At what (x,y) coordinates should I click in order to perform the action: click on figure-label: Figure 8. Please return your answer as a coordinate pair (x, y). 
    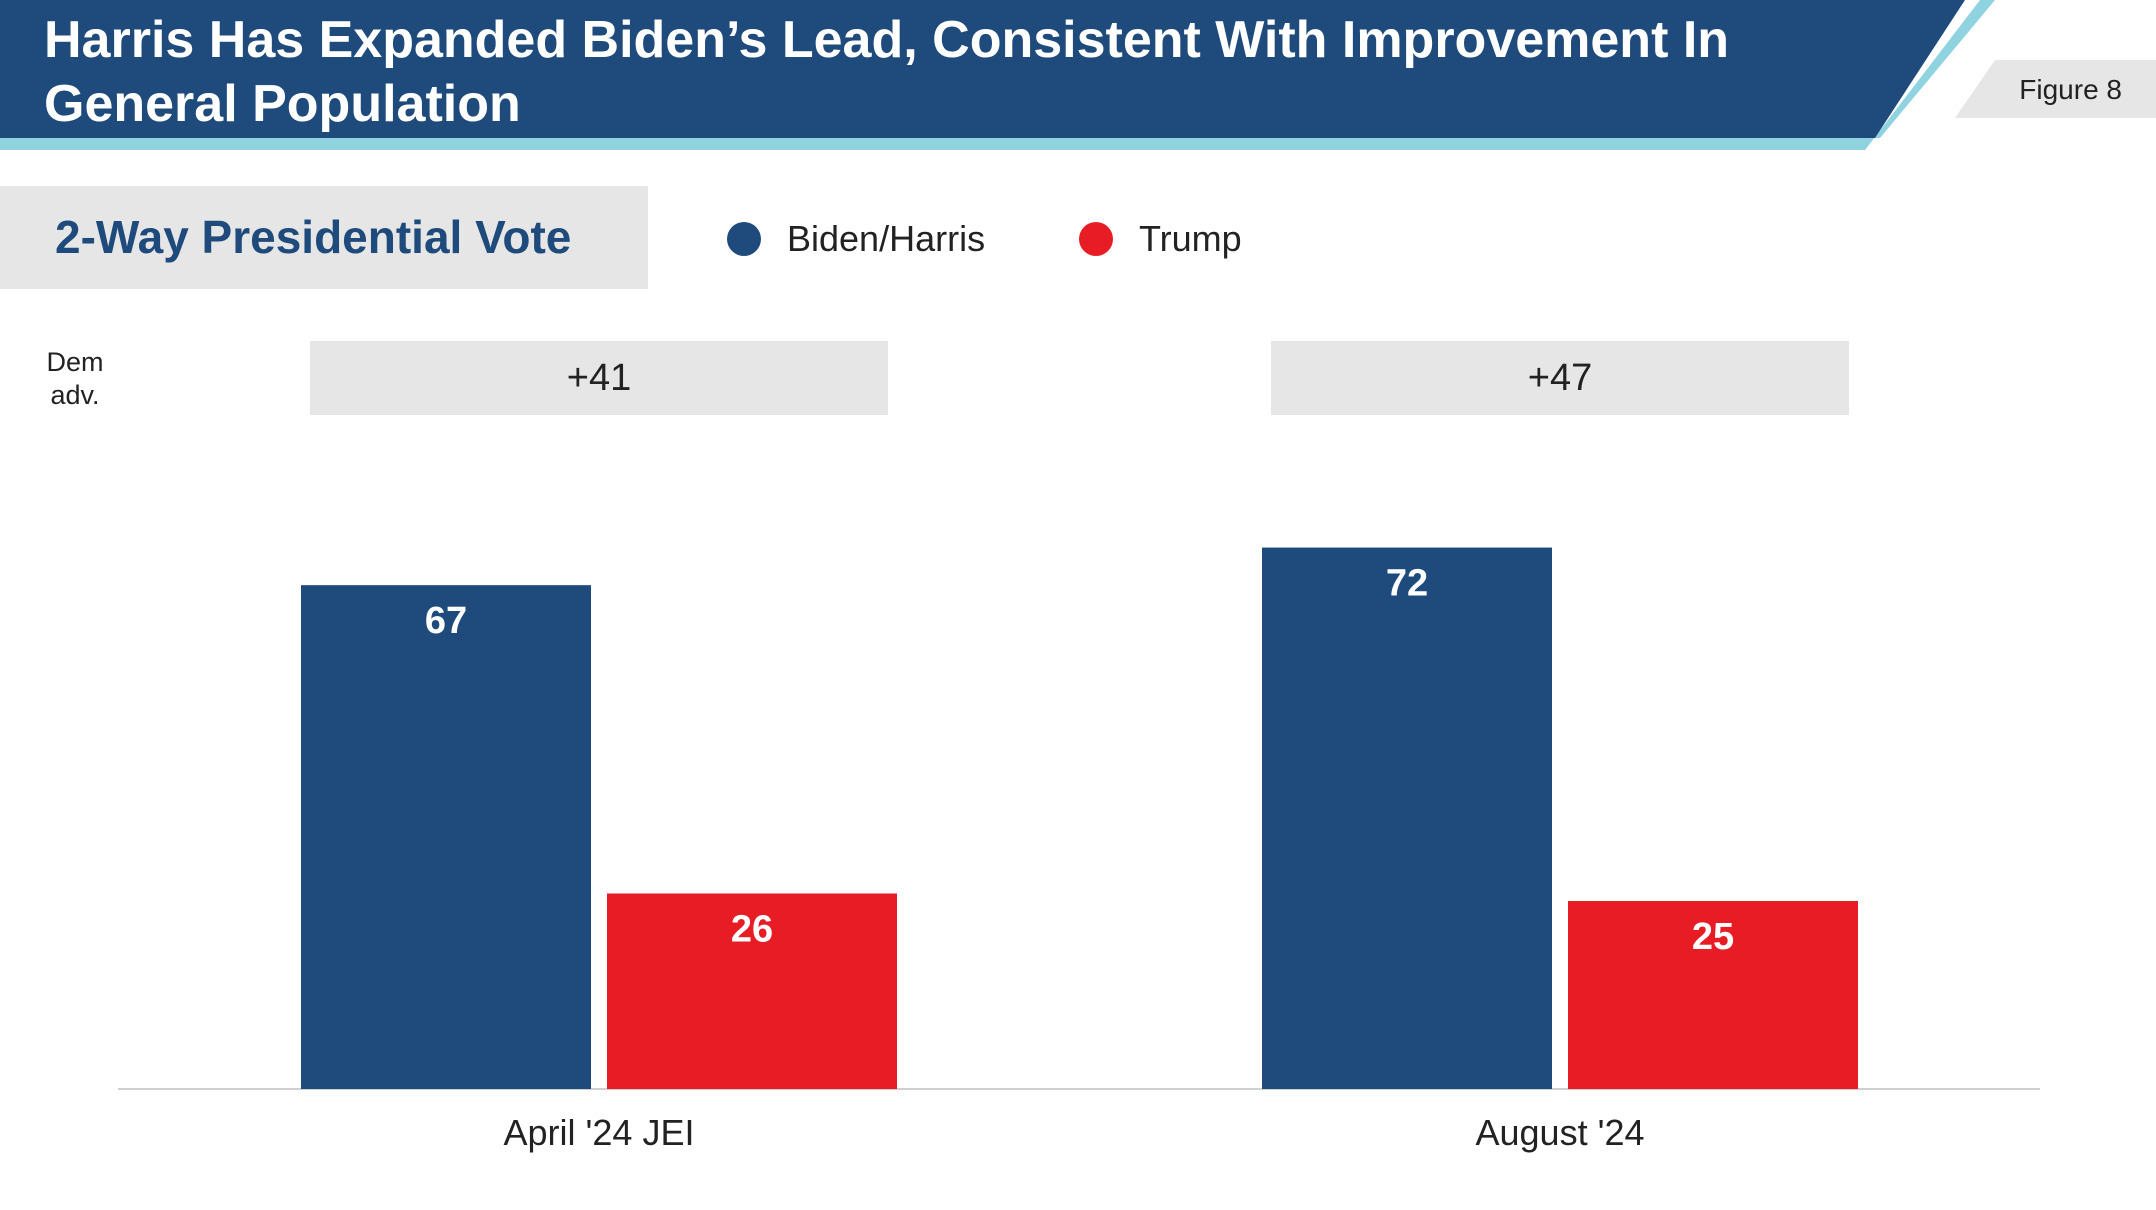
    Looking at the image, I should click on (2070, 89).